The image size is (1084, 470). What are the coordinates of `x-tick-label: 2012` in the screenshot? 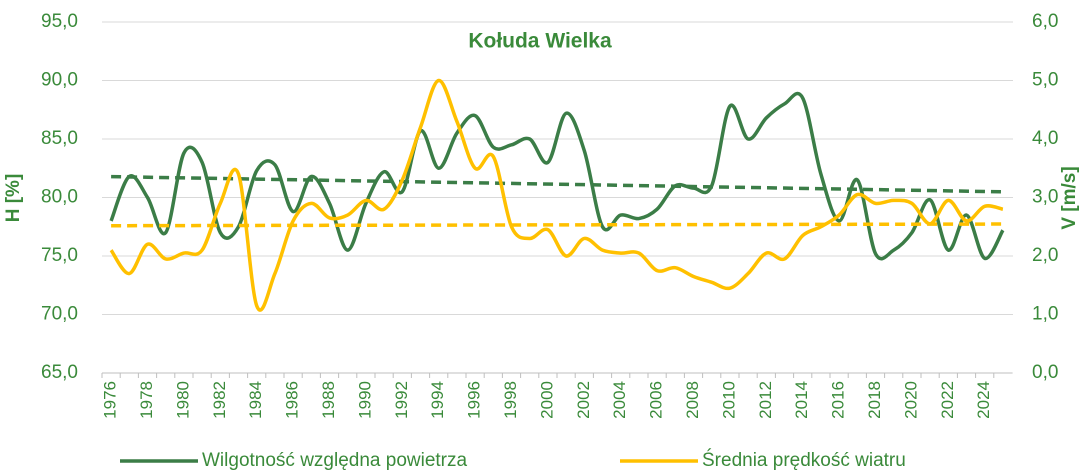 It's located at (765, 400).